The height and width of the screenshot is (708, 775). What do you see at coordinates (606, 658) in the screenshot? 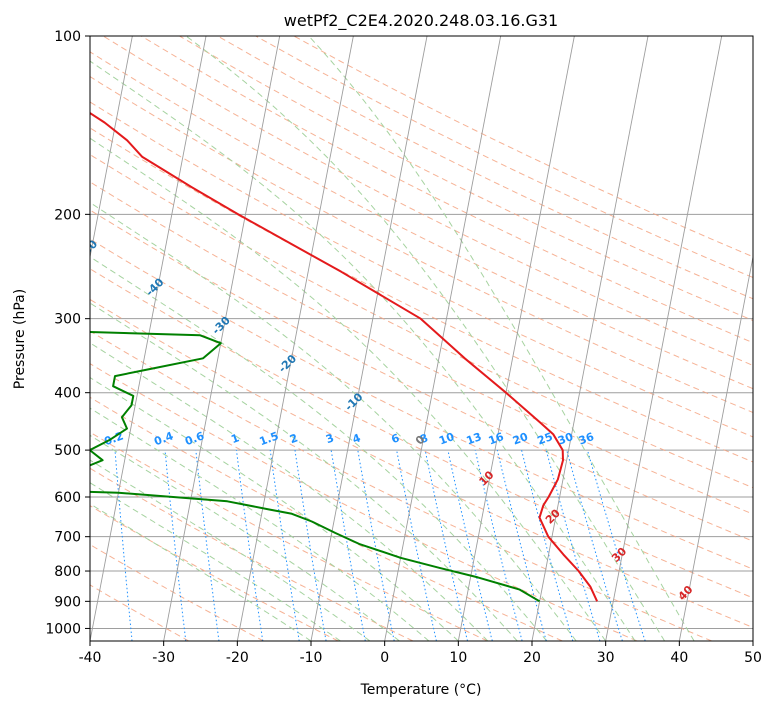
I see `x-tick-label: 30` at bounding box center [606, 658].